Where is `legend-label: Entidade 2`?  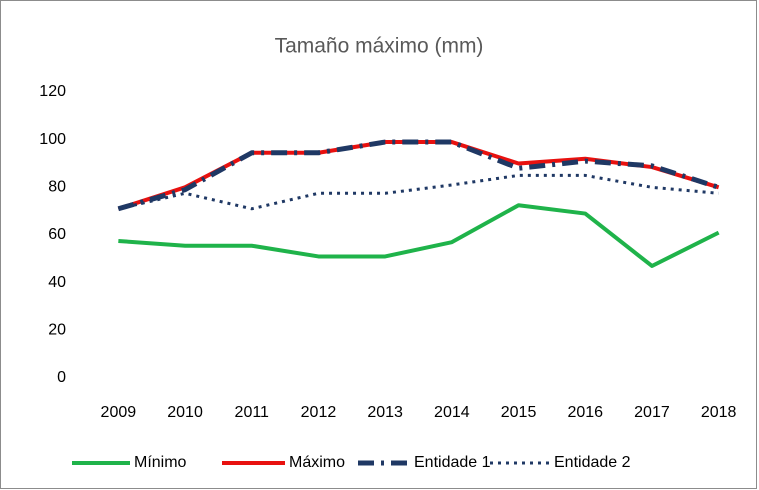
legend-label: Entidade 2 is located at coordinates (592, 462).